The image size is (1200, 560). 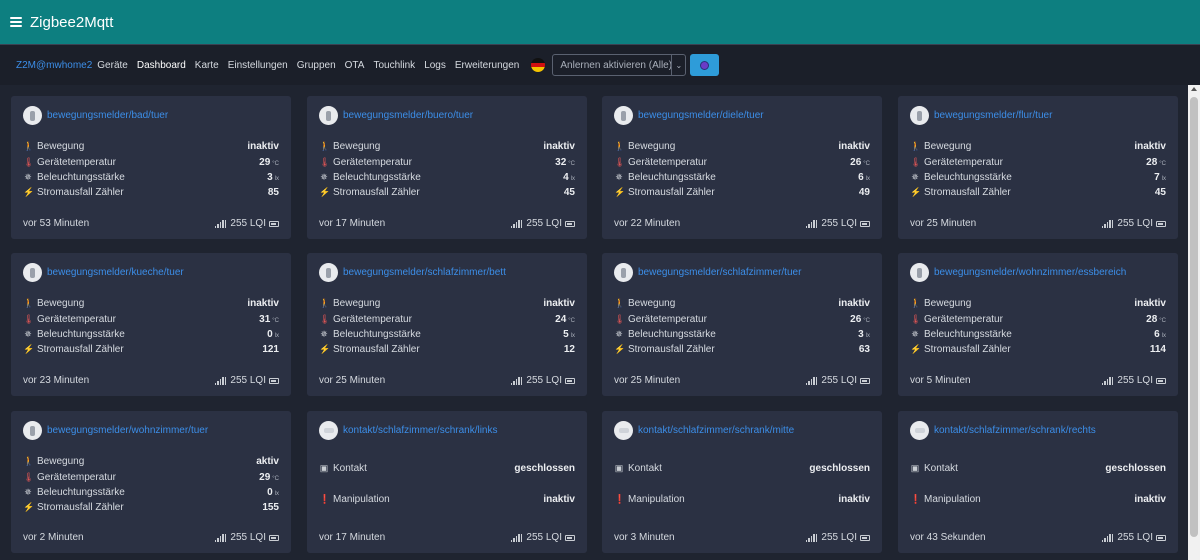 What do you see at coordinates (647, 223) in the screenshot?
I see `last-seen: vor 22 Minuten` at bounding box center [647, 223].